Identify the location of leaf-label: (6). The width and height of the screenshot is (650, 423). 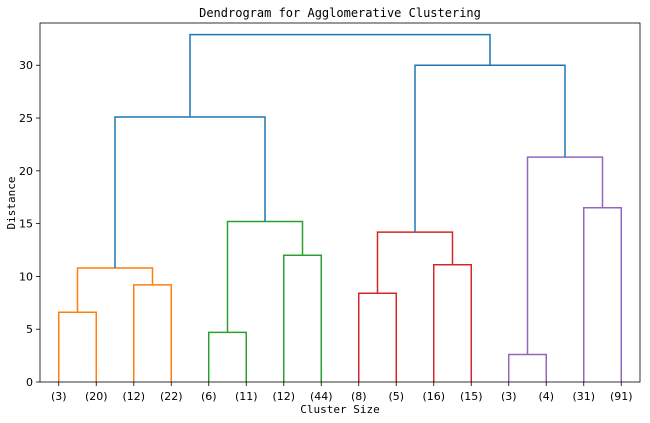
(209, 396).